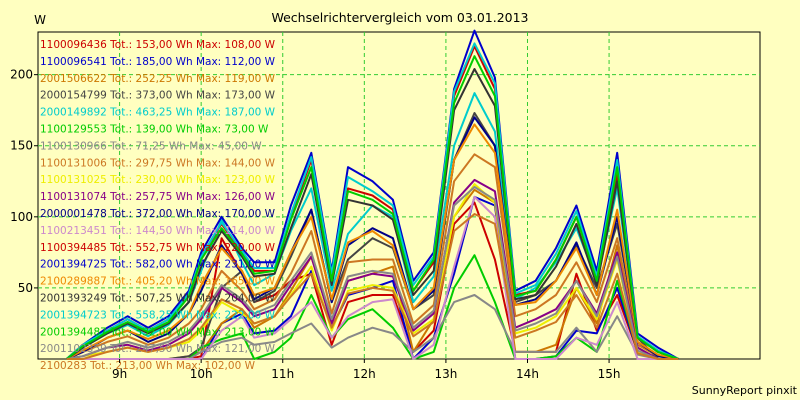  Describe the element at coordinates (399, 17) in the screenshot. I see `chart-title: Wechselrichtervergleich vom 03.01.2013` at that location.